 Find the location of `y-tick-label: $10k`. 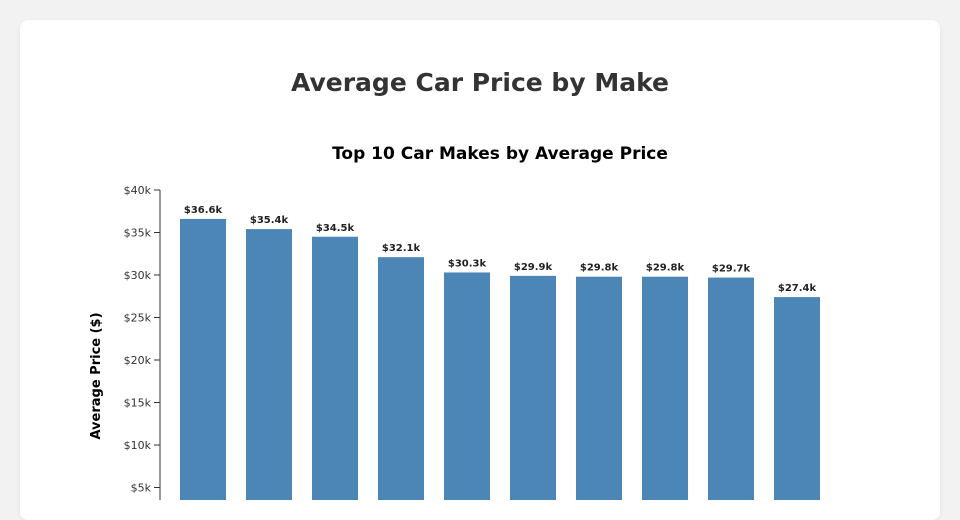

y-tick-label: $10k is located at coordinates (138, 445).